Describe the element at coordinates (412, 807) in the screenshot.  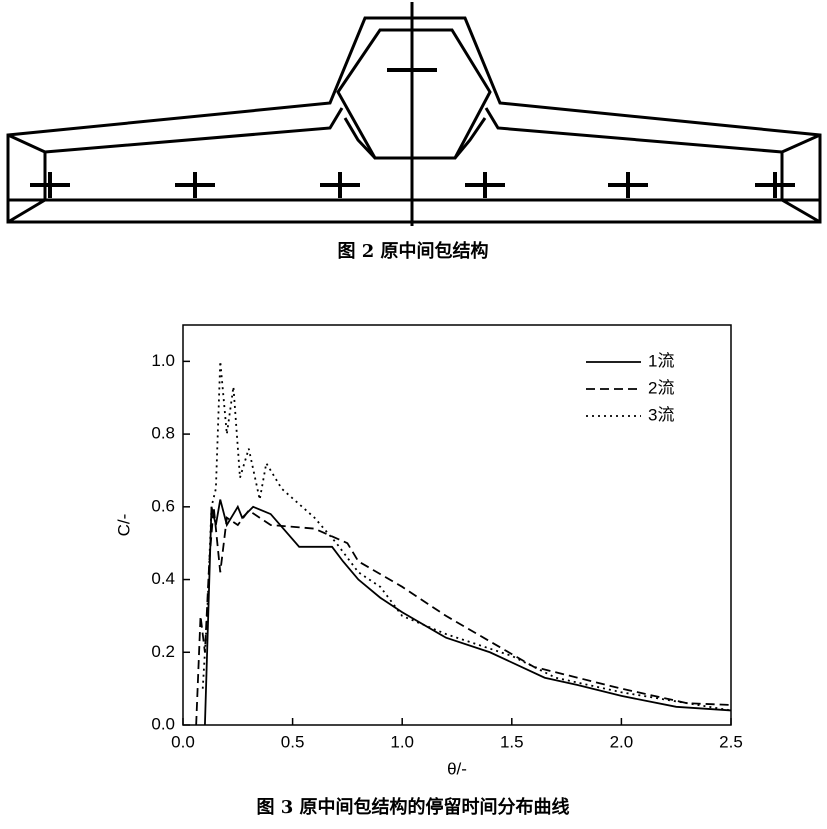
I see `figure-caption: 图 3 原中间包结构的停留时间分布曲线` at that location.